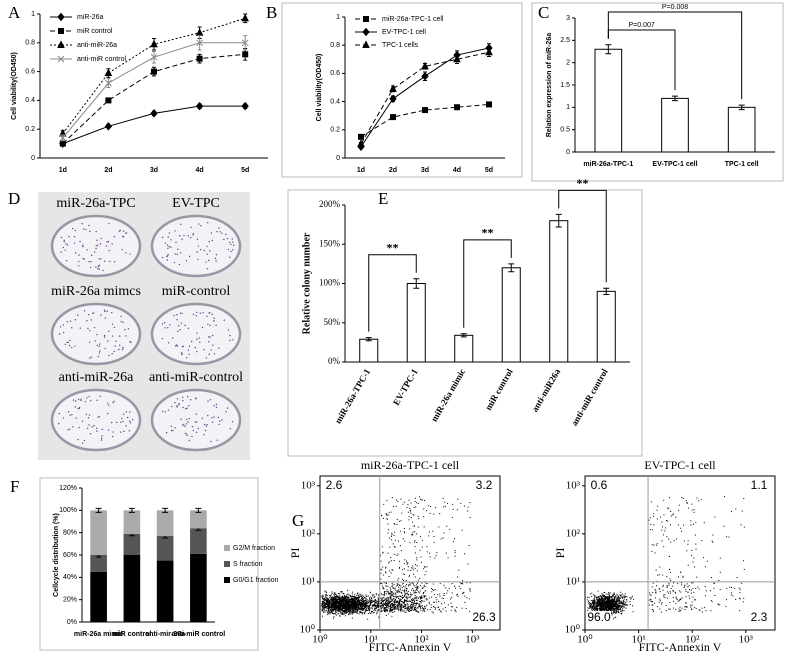 Image resolution: width=786 pixels, height=656 pixels. Describe the element at coordinates (606, 326) in the screenshot. I see `bar` at that location.